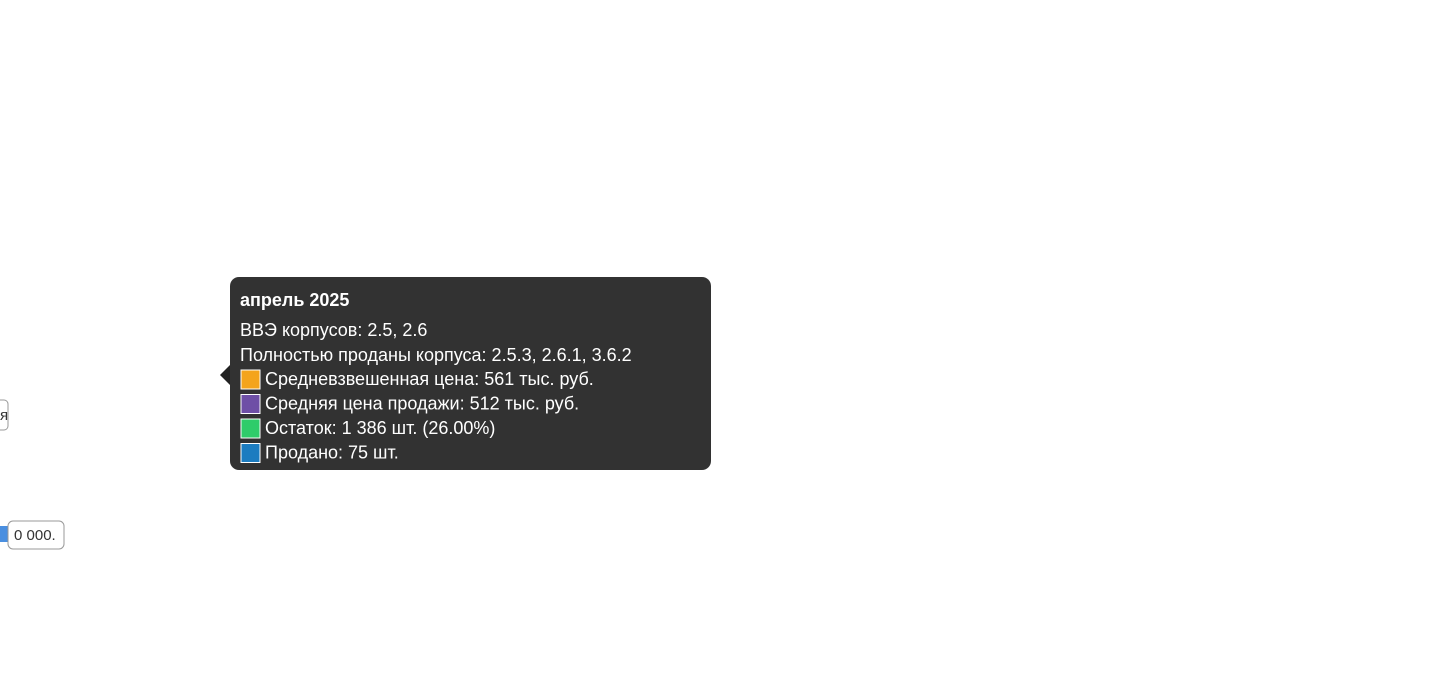  I want to click on tooltip-title: апрель 2025, so click(294, 300).